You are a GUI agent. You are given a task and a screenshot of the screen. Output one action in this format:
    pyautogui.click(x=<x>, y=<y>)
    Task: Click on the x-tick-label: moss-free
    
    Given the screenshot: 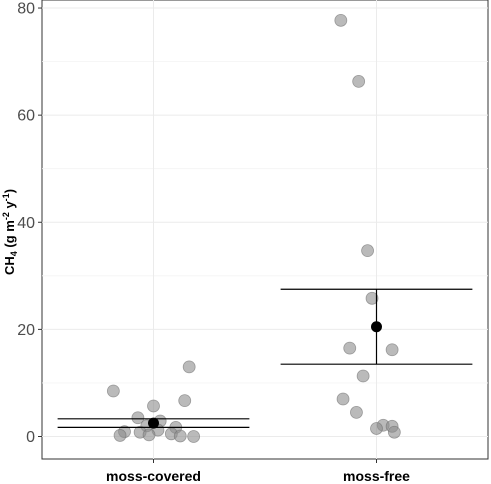 What is the action you would take?
    pyautogui.click(x=376, y=476)
    